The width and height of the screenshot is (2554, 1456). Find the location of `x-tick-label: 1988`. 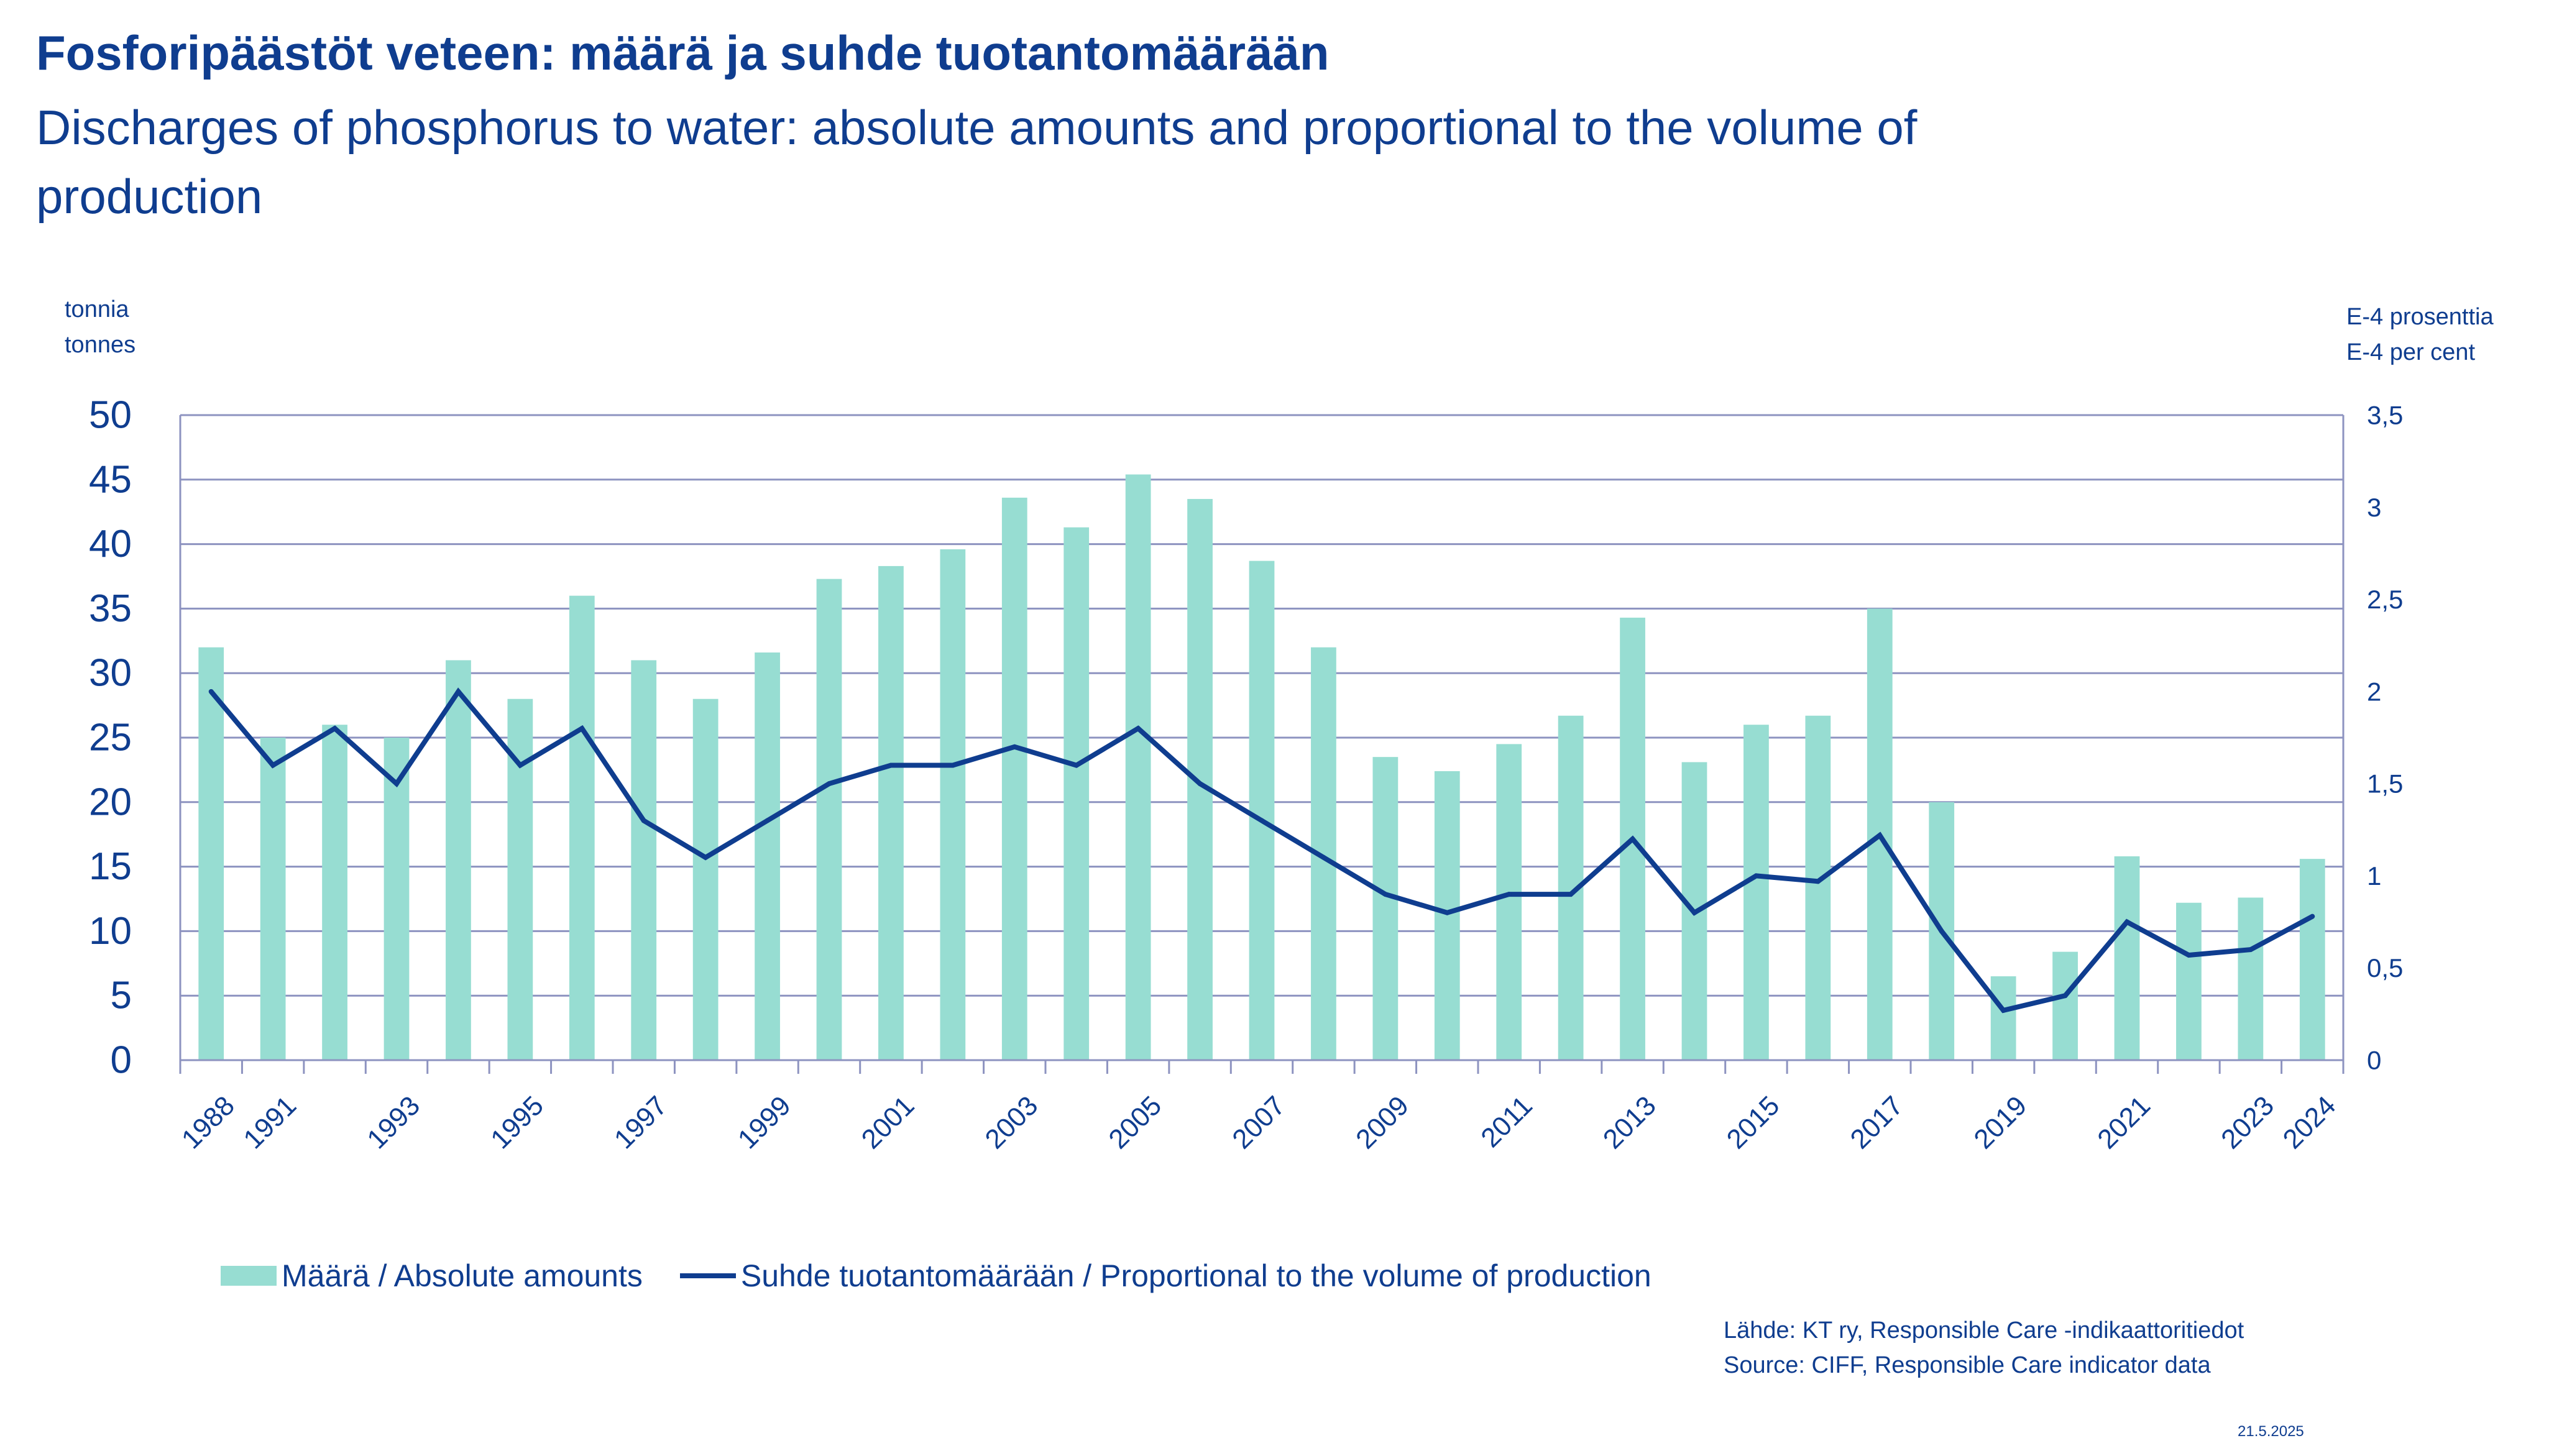

x-tick-label: 1988 is located at coordinates (208, 1122).